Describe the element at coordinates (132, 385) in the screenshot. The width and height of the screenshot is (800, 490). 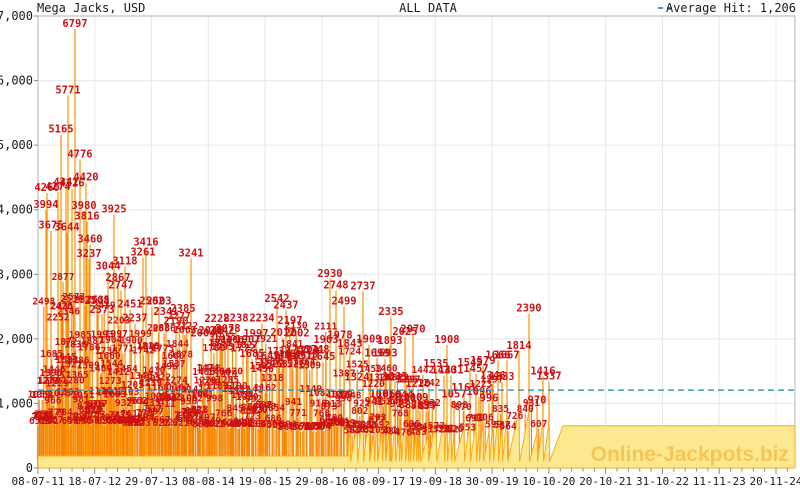
I see `hit-value-label: 1205` at that location.